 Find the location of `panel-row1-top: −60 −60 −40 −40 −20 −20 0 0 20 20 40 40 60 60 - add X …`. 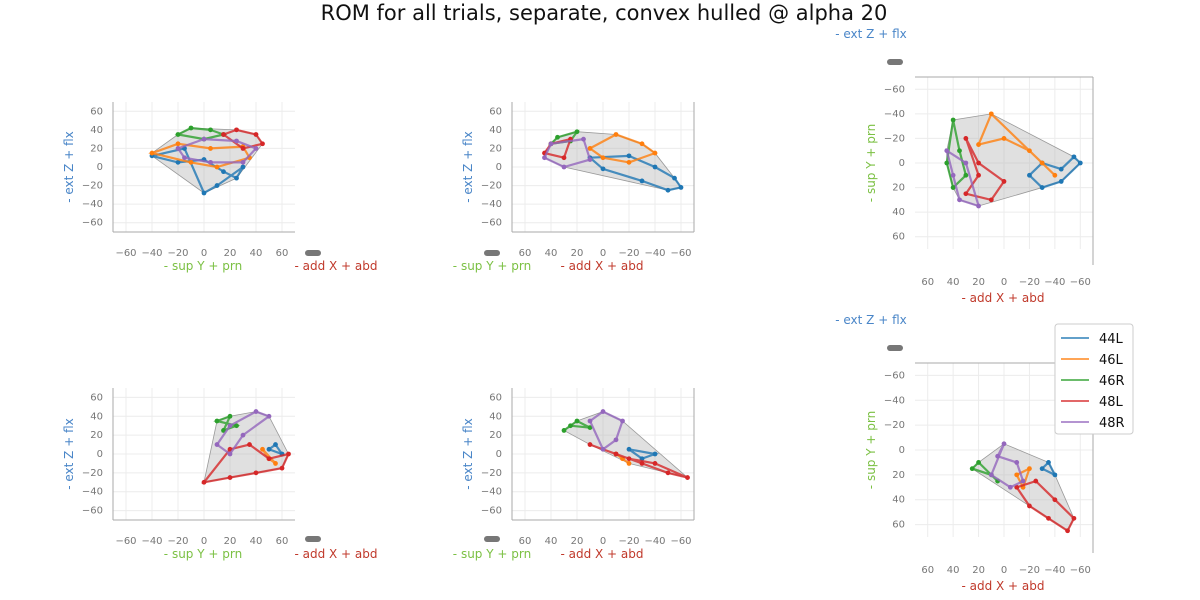

panel-row1-top: −60 −60 −40 −40 −20 −20 0 0 20 20 40 40 60 60 - add X … is located at coordinates (964, 166).